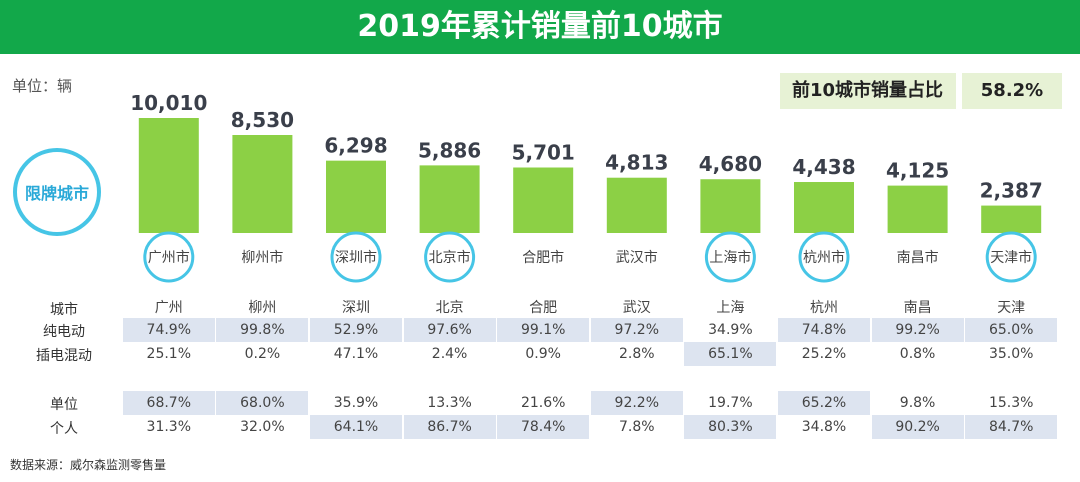 The image size is (1080, 482). Describe the element at coordinates (42, 86) in the screenshot. I see `unit-label: 单位：辆` at that location.